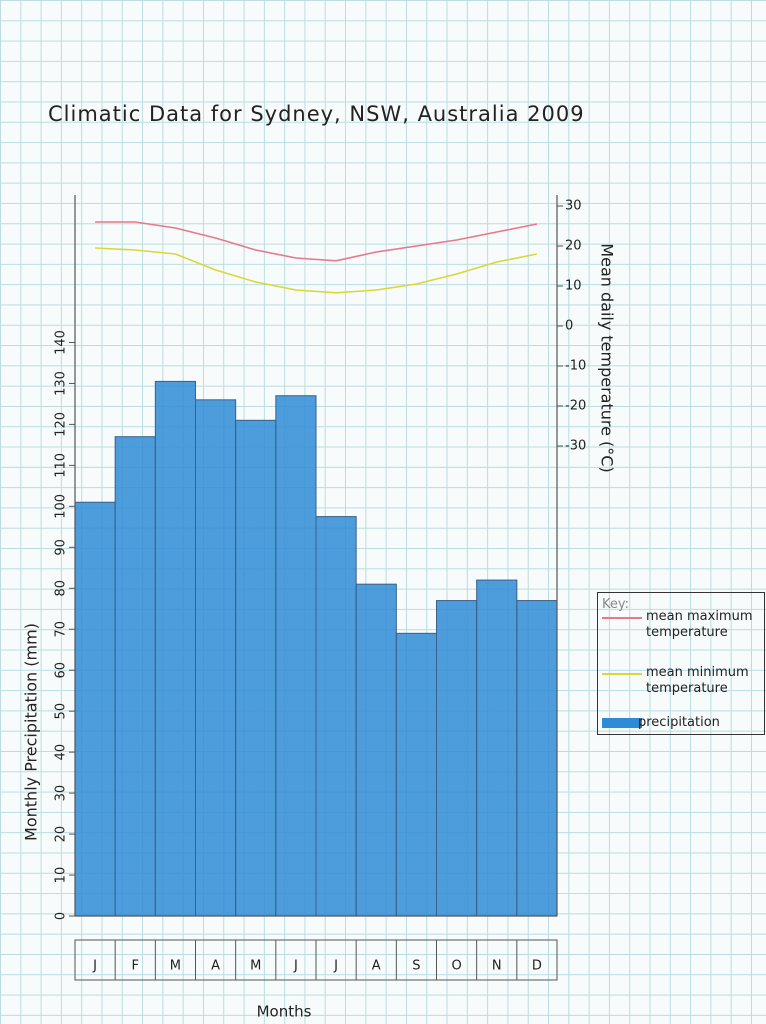  Describe the element at coordinates (61, 752) in the screenshot. I see `y-tick-label: 40` at that location.